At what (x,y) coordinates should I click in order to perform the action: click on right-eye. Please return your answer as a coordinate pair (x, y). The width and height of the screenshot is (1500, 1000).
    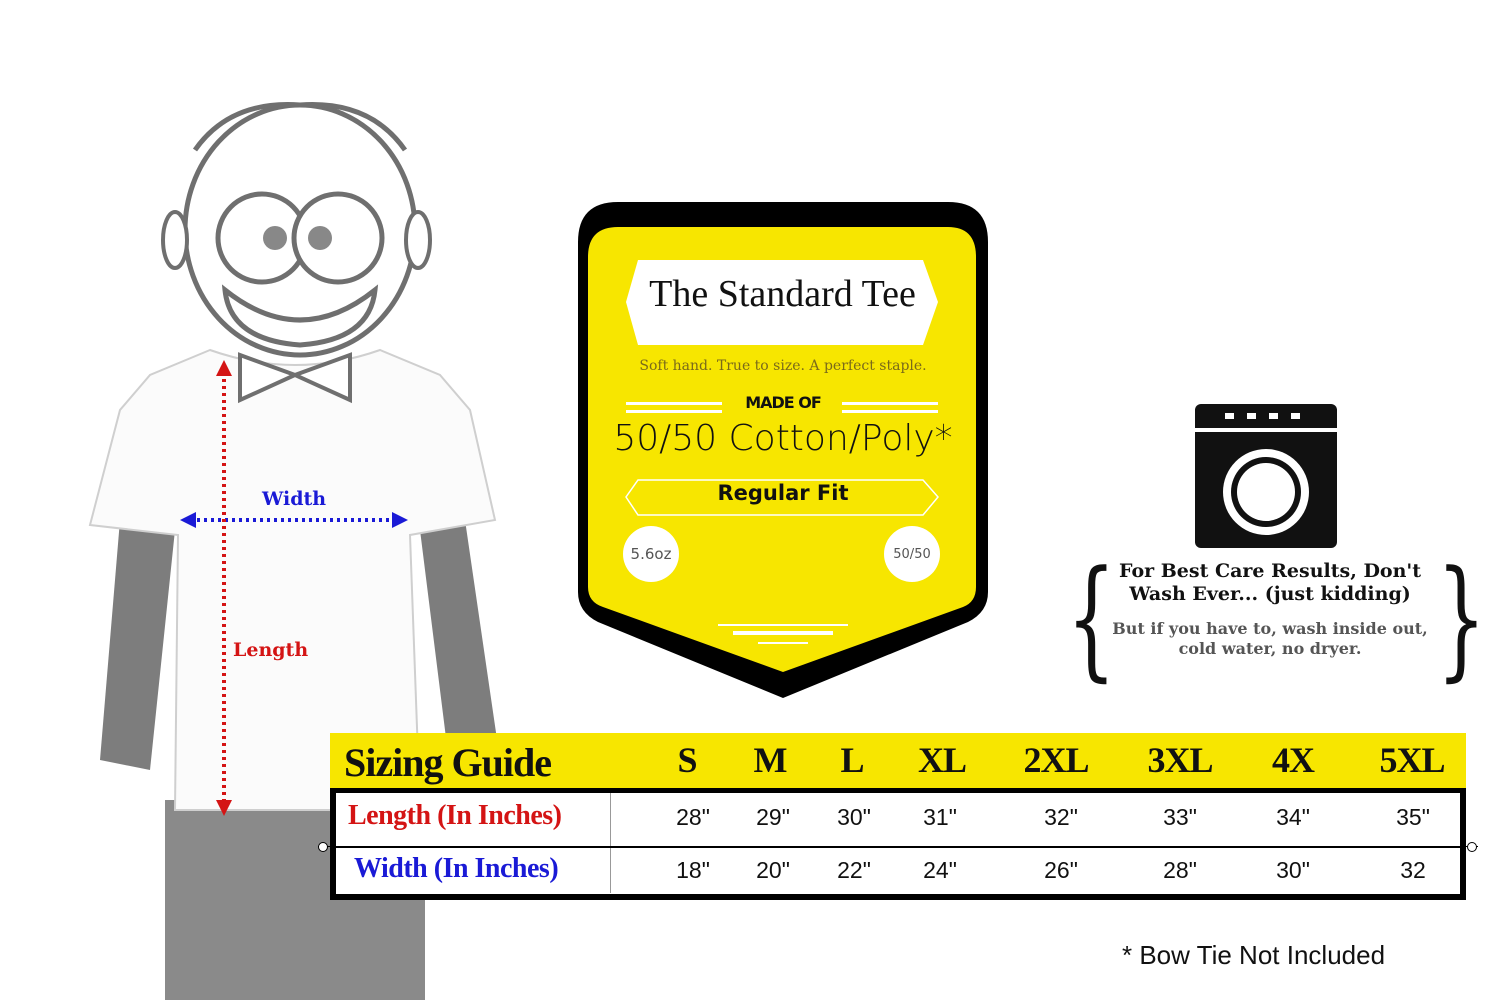
    Looking at the image, I should click on (338, 238).